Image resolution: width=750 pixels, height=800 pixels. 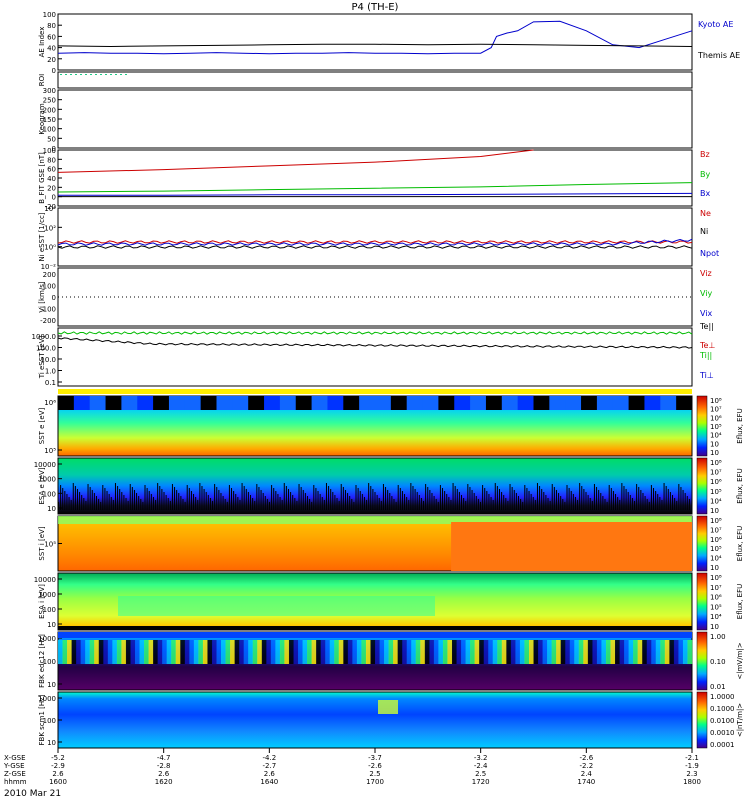 What do you see at coordinates (716, 540) in the screenshot?
I see `sst_i-colorbar-tick: 10⁶` at bounding box center [716, 540].